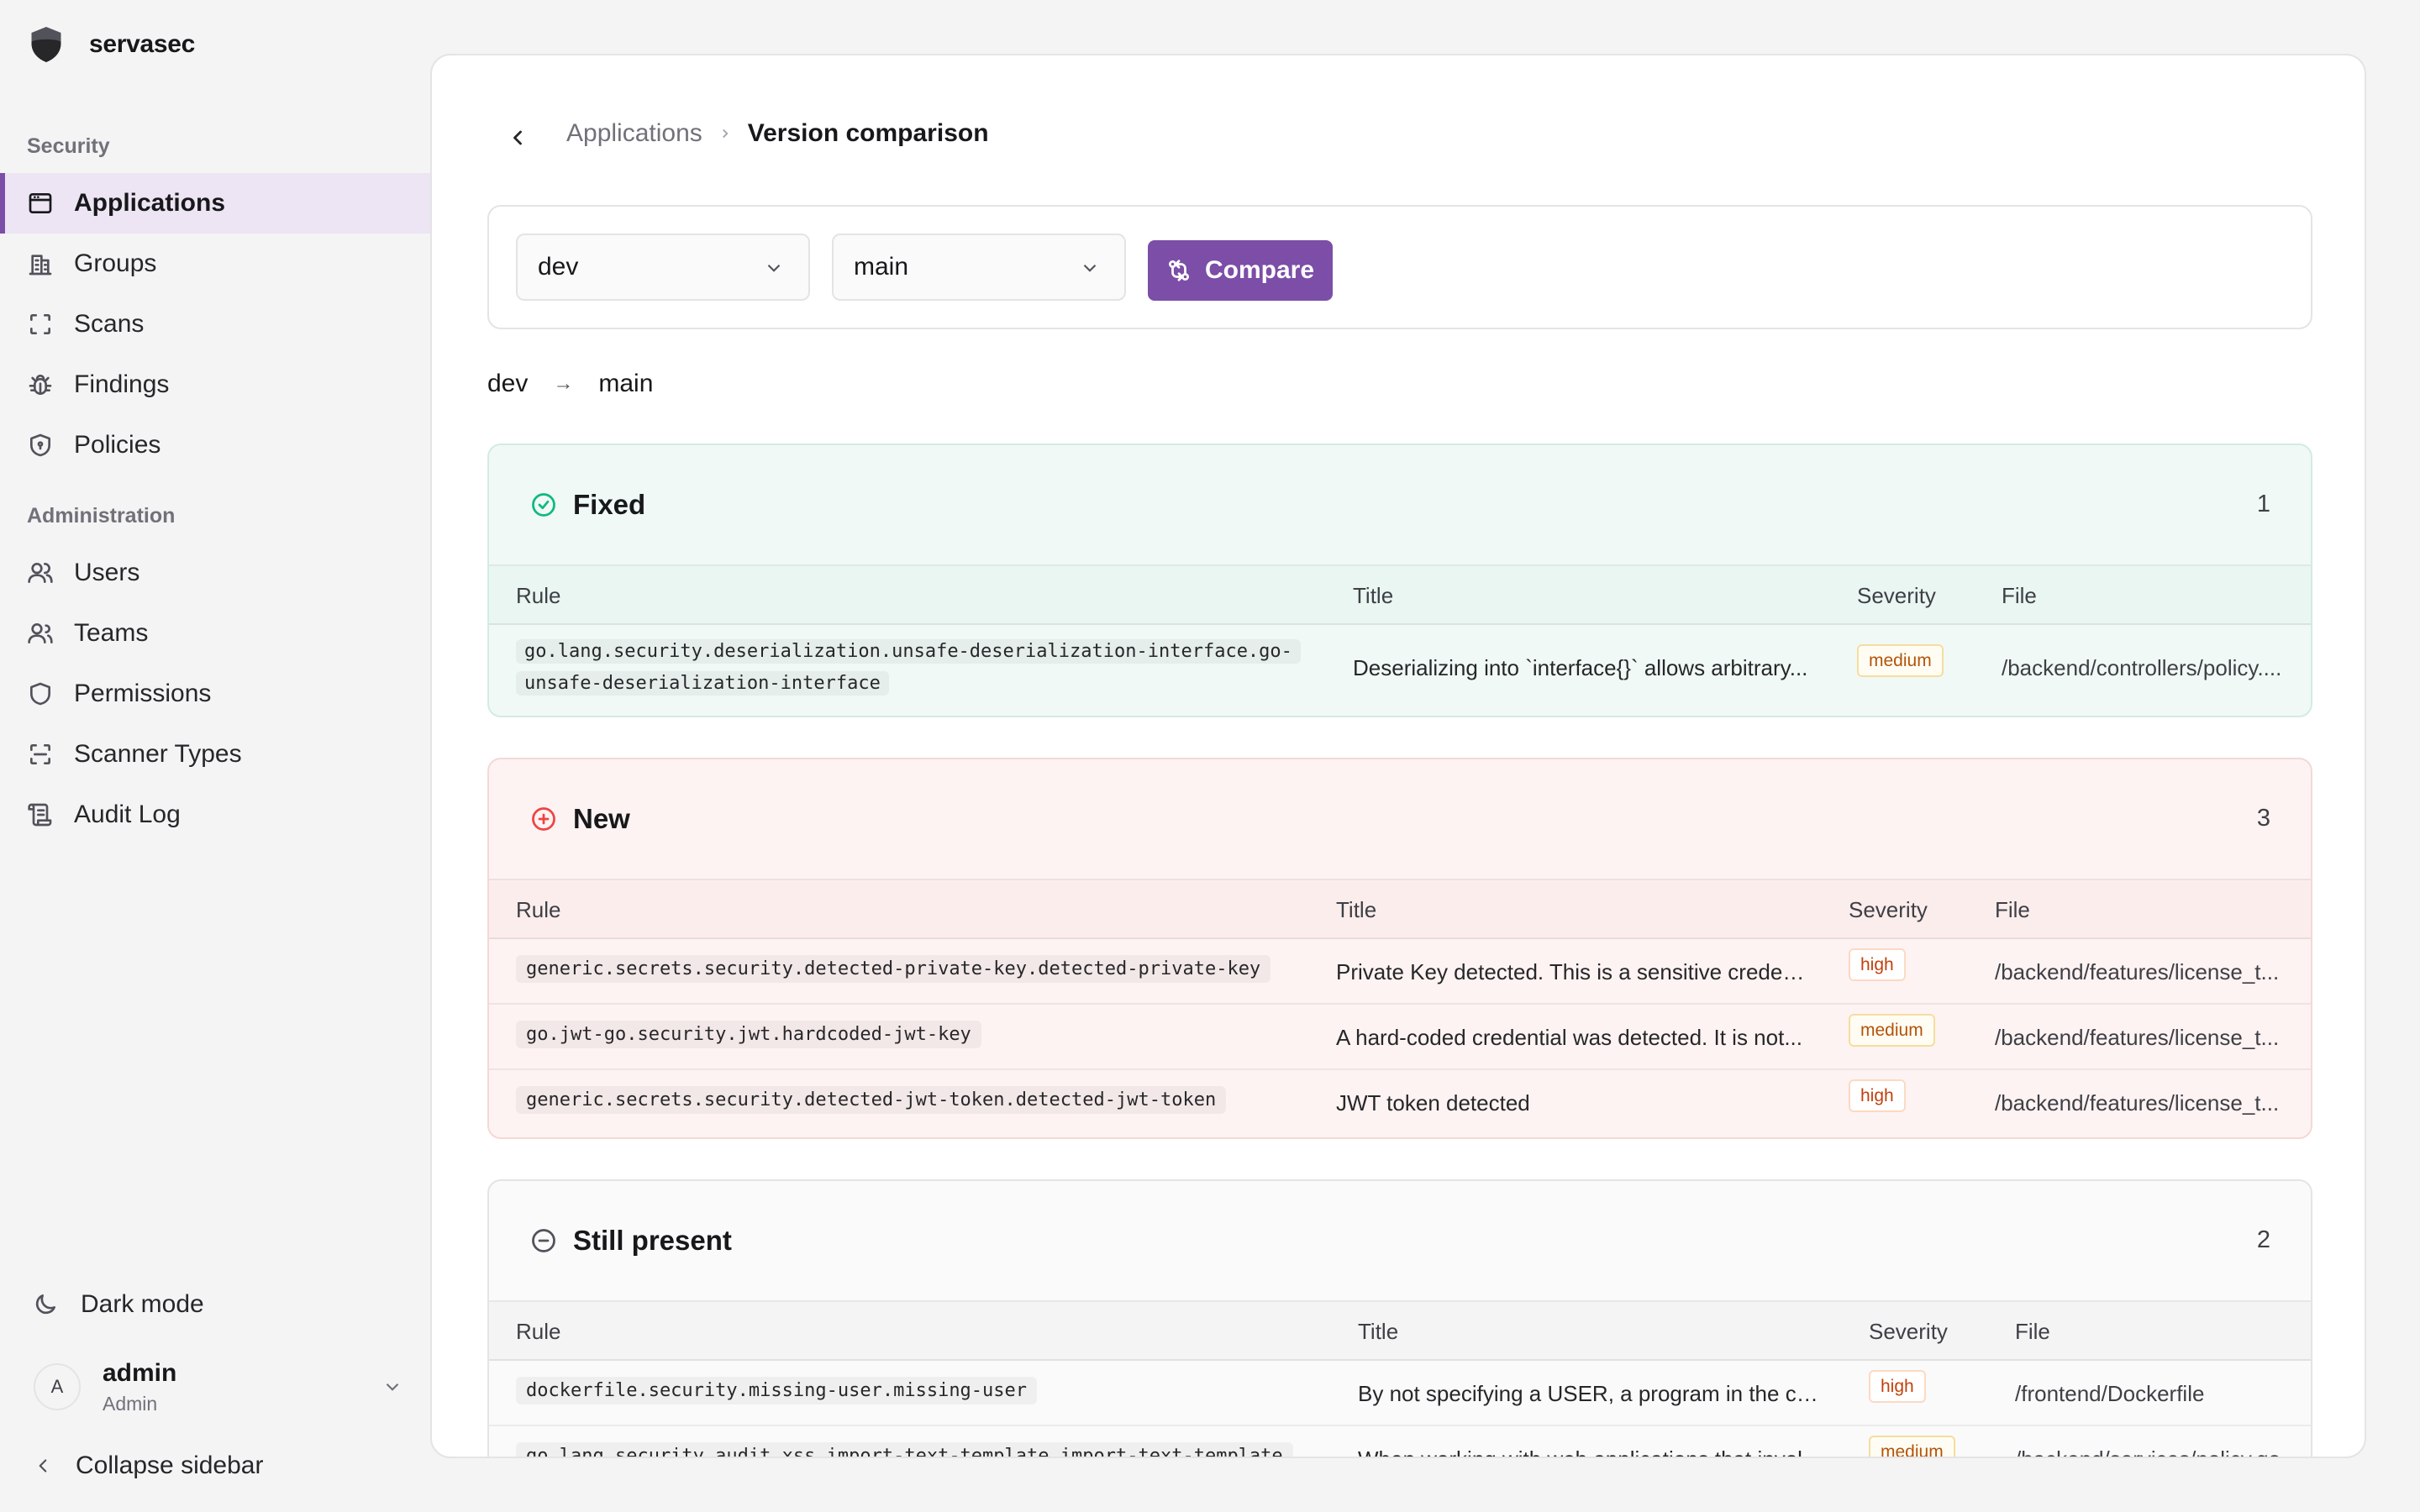 This screenshot has width=2420, height=1512. I want to click on sidebar-item-label: Applications, so click(150, 203).